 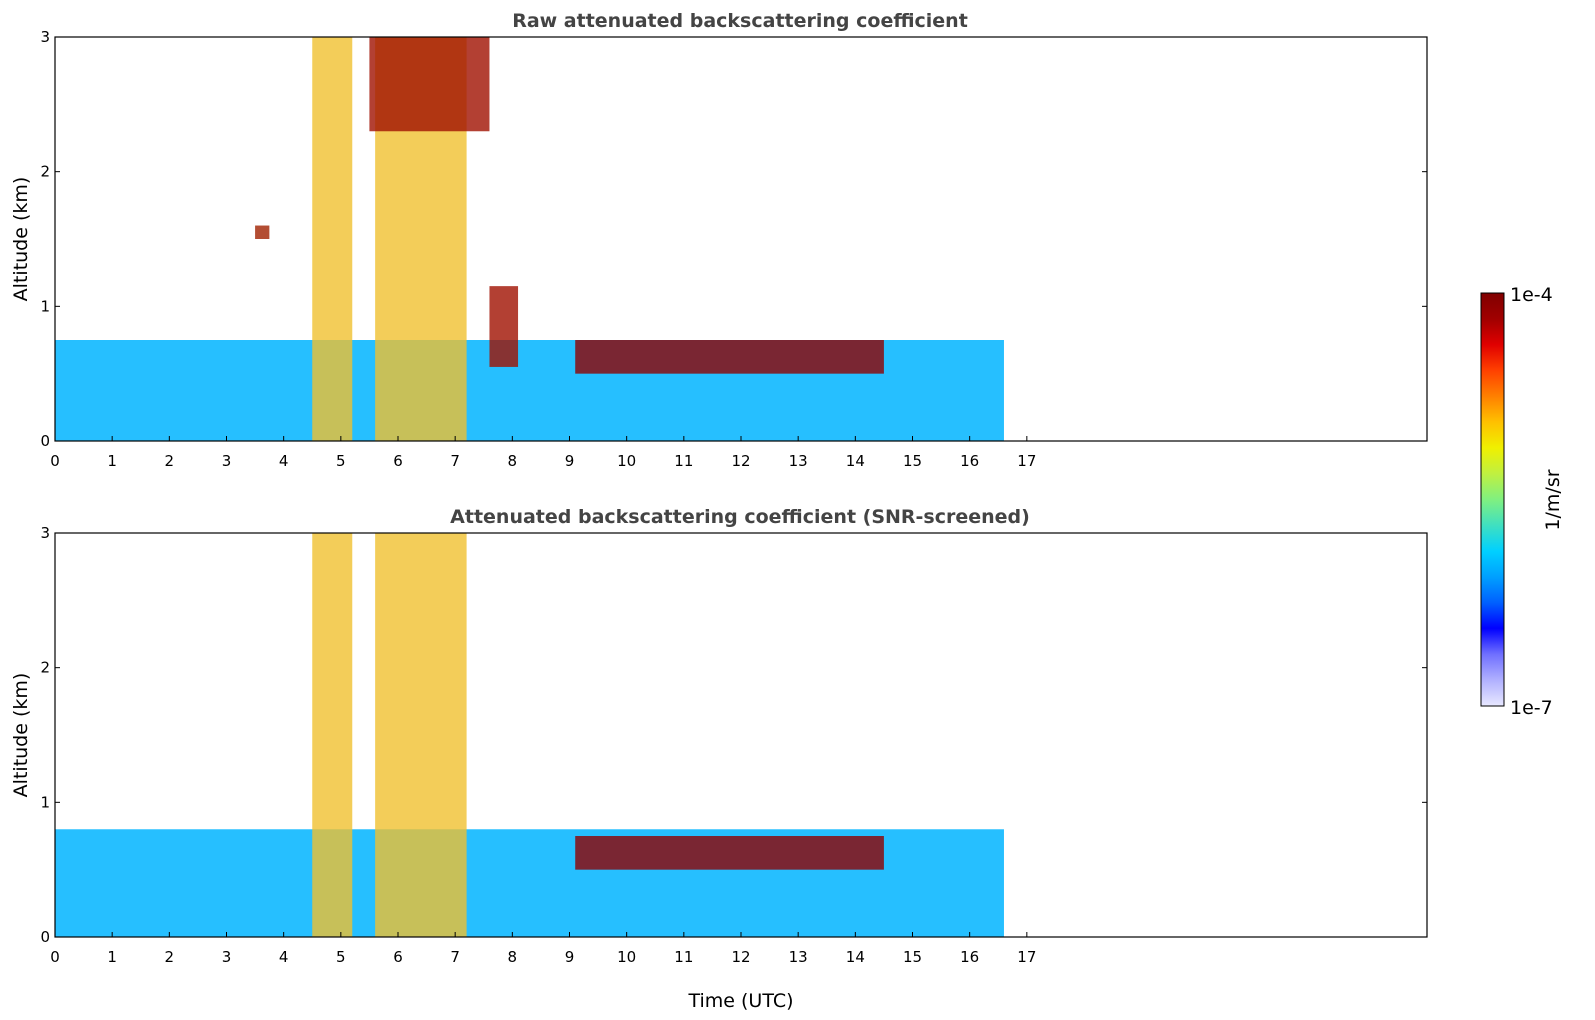 What do you see at coordinates (1531, 708) in the screenshot?
I see `colorbar-min-label: 1e-7` at bounding box center [1531, 708].